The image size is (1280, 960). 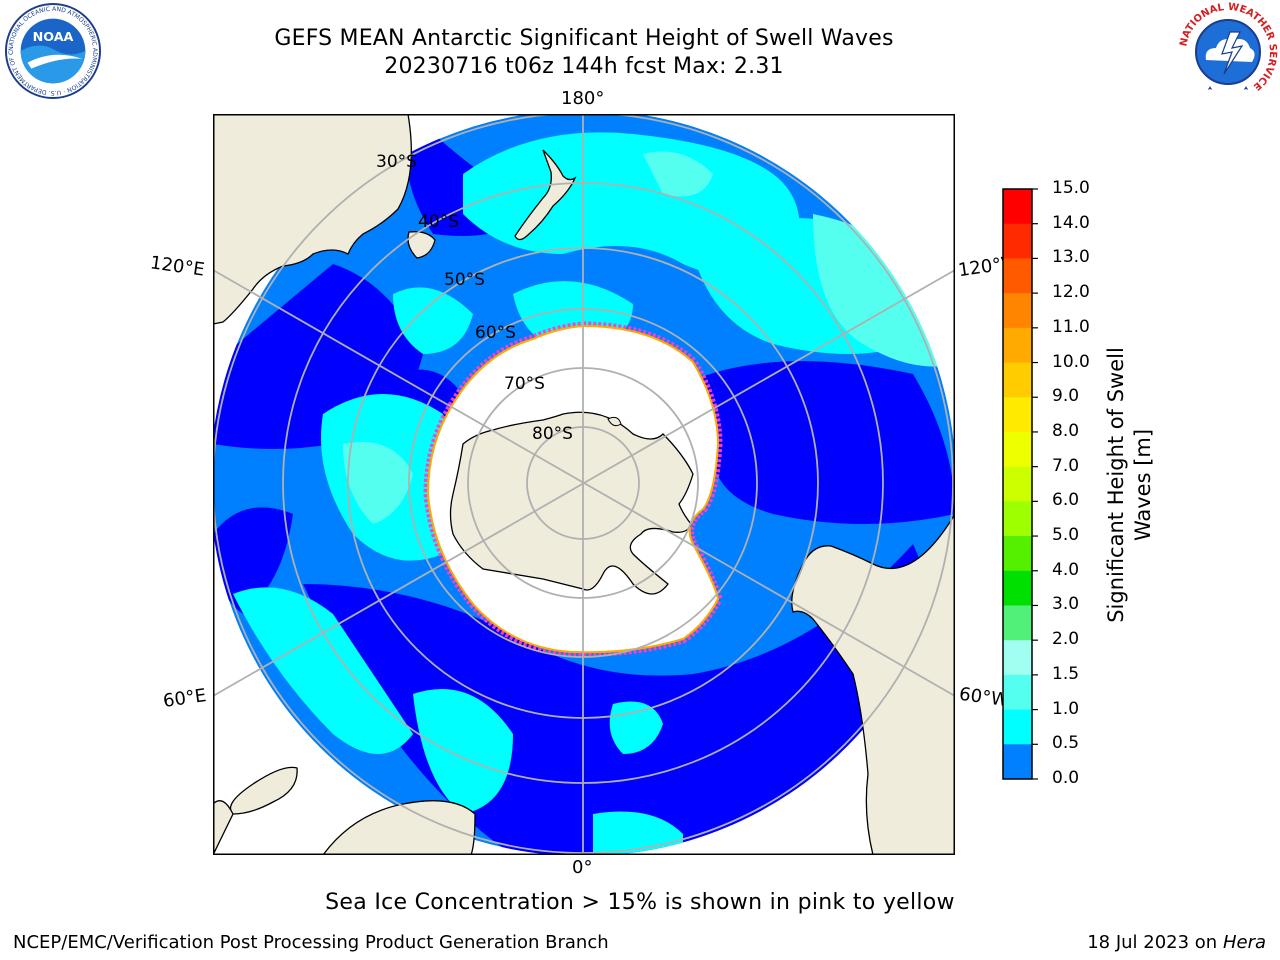 What do you see at coordinates (1066, 535) in the screenshot?
I see `colorbar-tick-label: 5.0` at bounding box center [1066, 535].